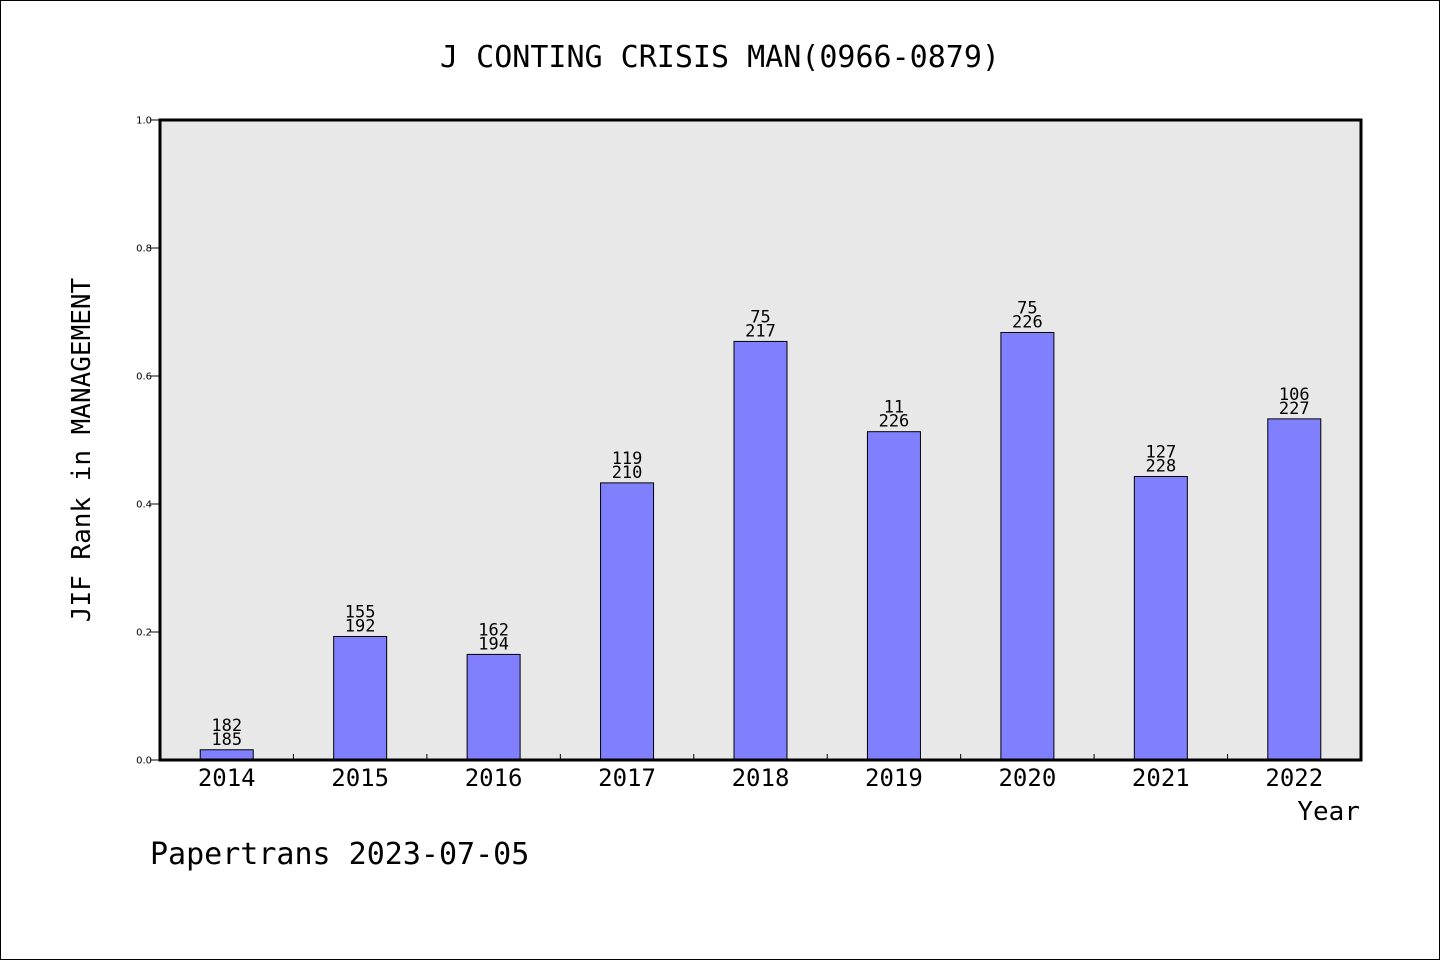 This screenshot has width=1440, height=960. I want to click on bar-2018, so click(760, 550).